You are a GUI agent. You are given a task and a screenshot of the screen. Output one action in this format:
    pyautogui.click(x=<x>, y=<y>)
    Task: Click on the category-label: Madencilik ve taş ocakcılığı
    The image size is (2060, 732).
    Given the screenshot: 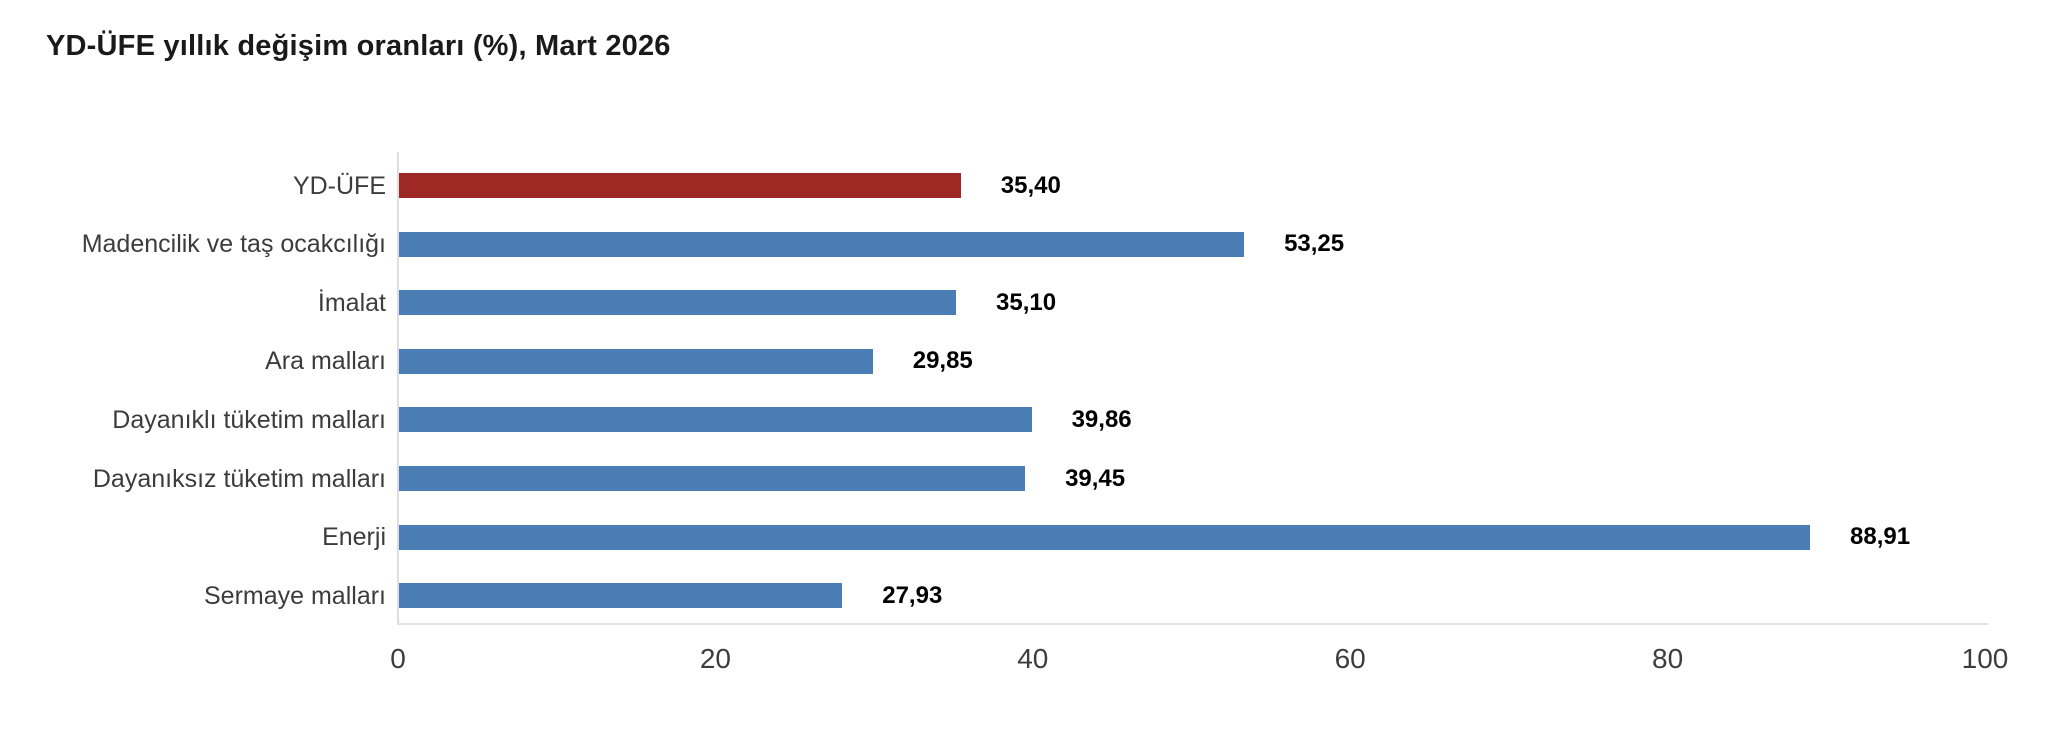 What is the action you would take?
    pyautogui.click(x=233, y=244)
    